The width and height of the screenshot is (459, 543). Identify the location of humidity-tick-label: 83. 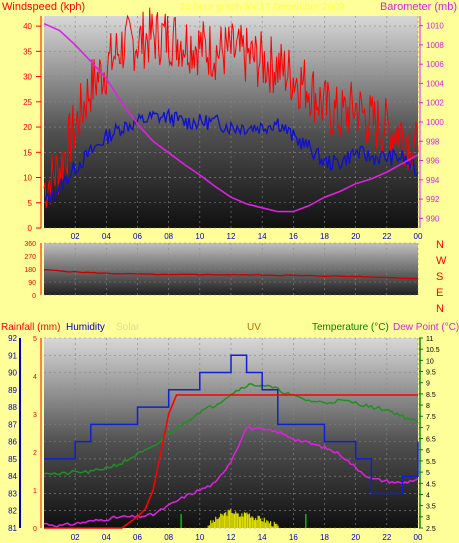
(12, 493).